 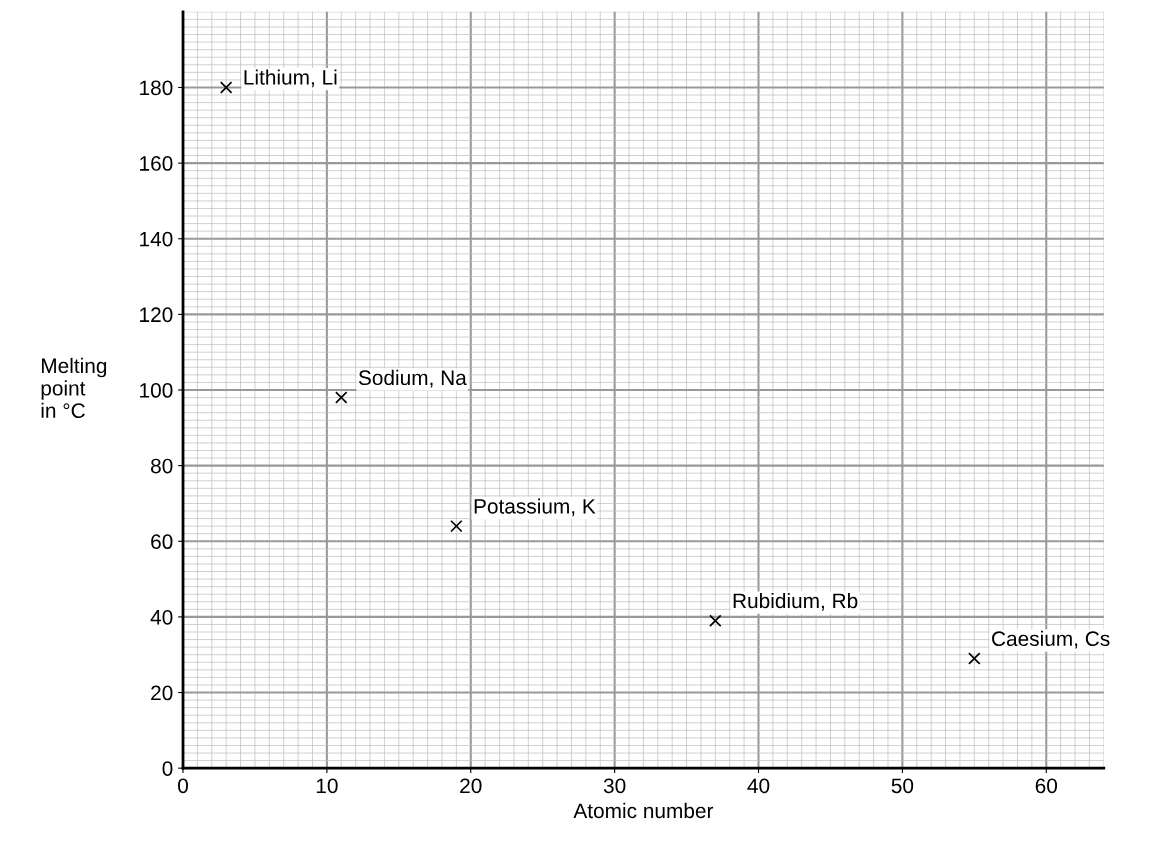 What do you see at coordinates (162, 693) in the screenshot?
I see `y-tick-label: 20` at bounding box center [162, 693].